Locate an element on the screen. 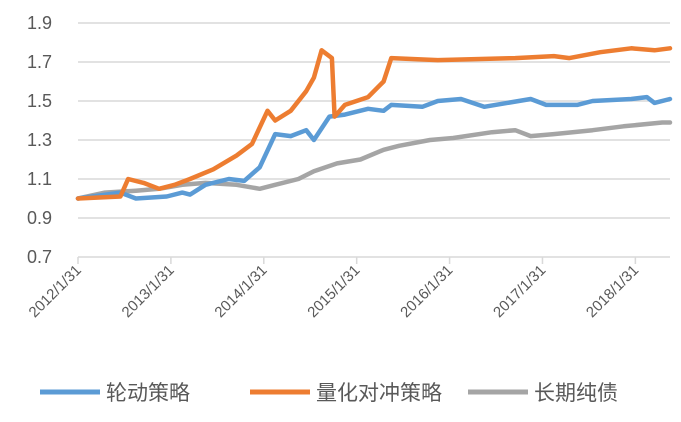 The height and width of the screenshot is (422, 681). x-tick-label: 2018/1/31 is located at coordinates (612, 291).